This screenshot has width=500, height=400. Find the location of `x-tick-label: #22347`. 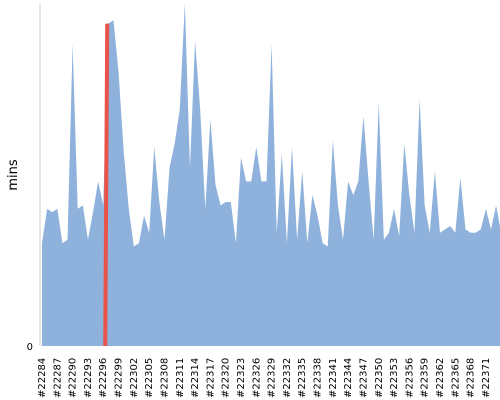

x-tick-label: #22347 is located at coordinates (363, 378).